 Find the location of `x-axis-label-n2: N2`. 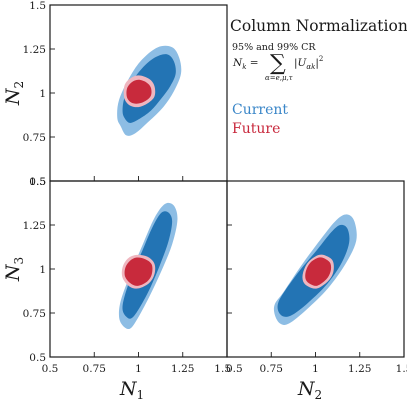

x-axis-label-n2: N2 is located at coordinates (309, 390).